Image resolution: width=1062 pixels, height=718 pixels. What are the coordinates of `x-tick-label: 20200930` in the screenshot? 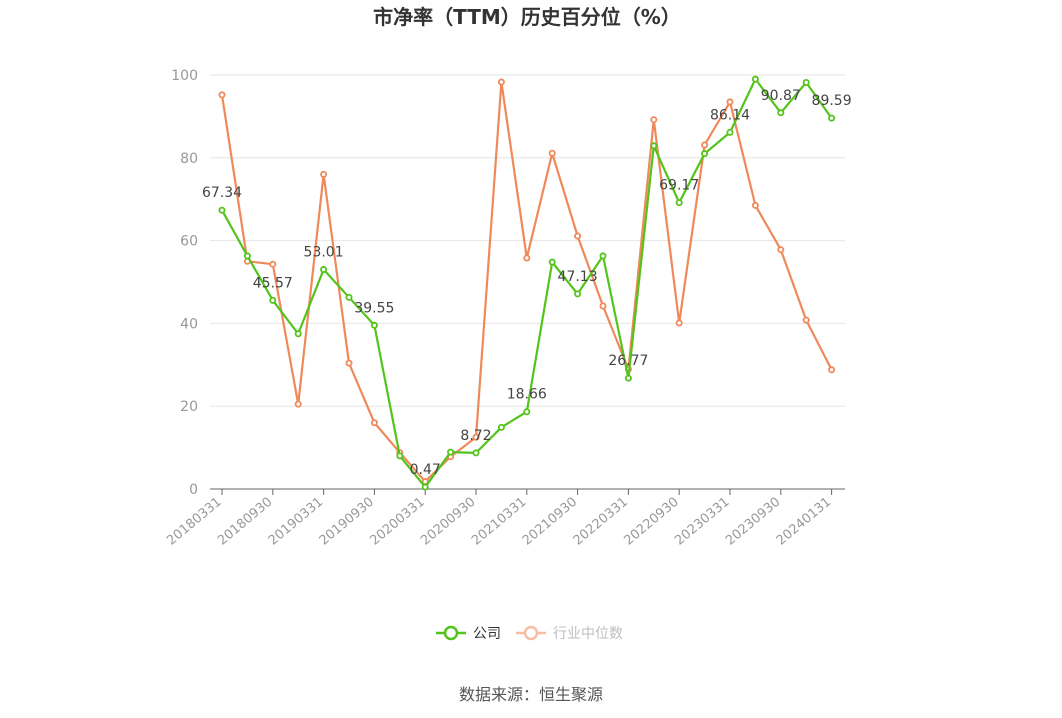 It's located at (448, 522).